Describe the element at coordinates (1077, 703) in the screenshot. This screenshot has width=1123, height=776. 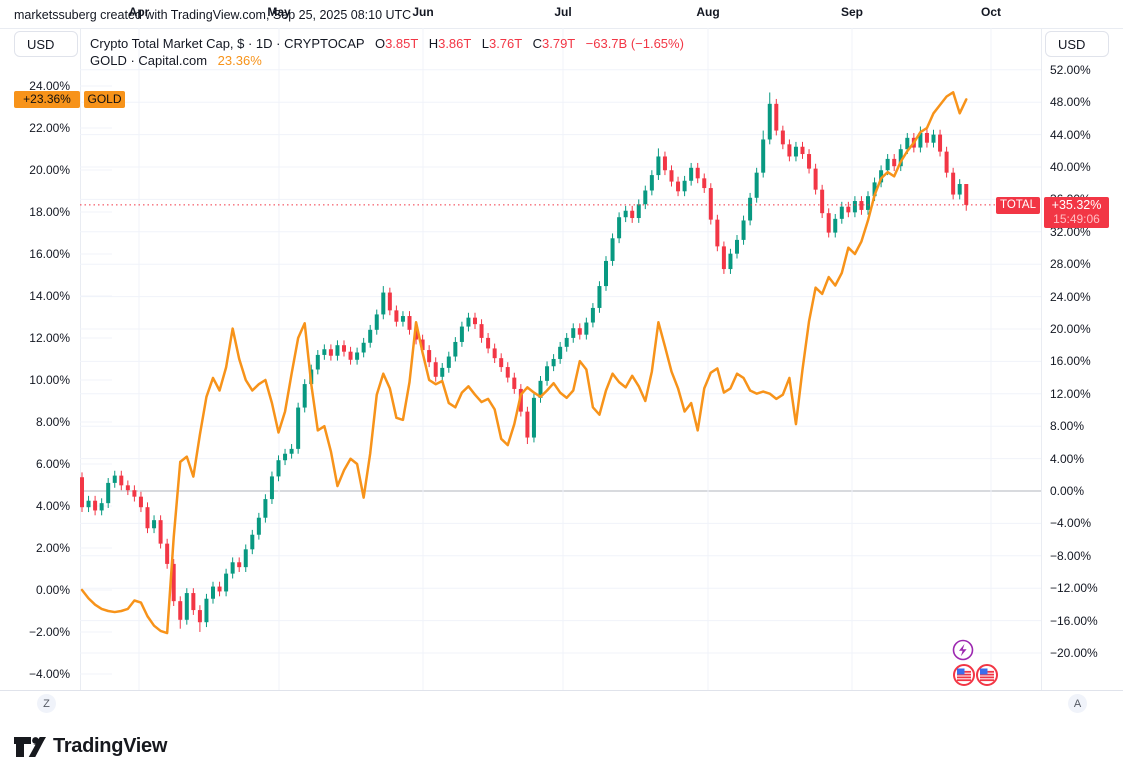
I see `maximize-button: A` at that location.